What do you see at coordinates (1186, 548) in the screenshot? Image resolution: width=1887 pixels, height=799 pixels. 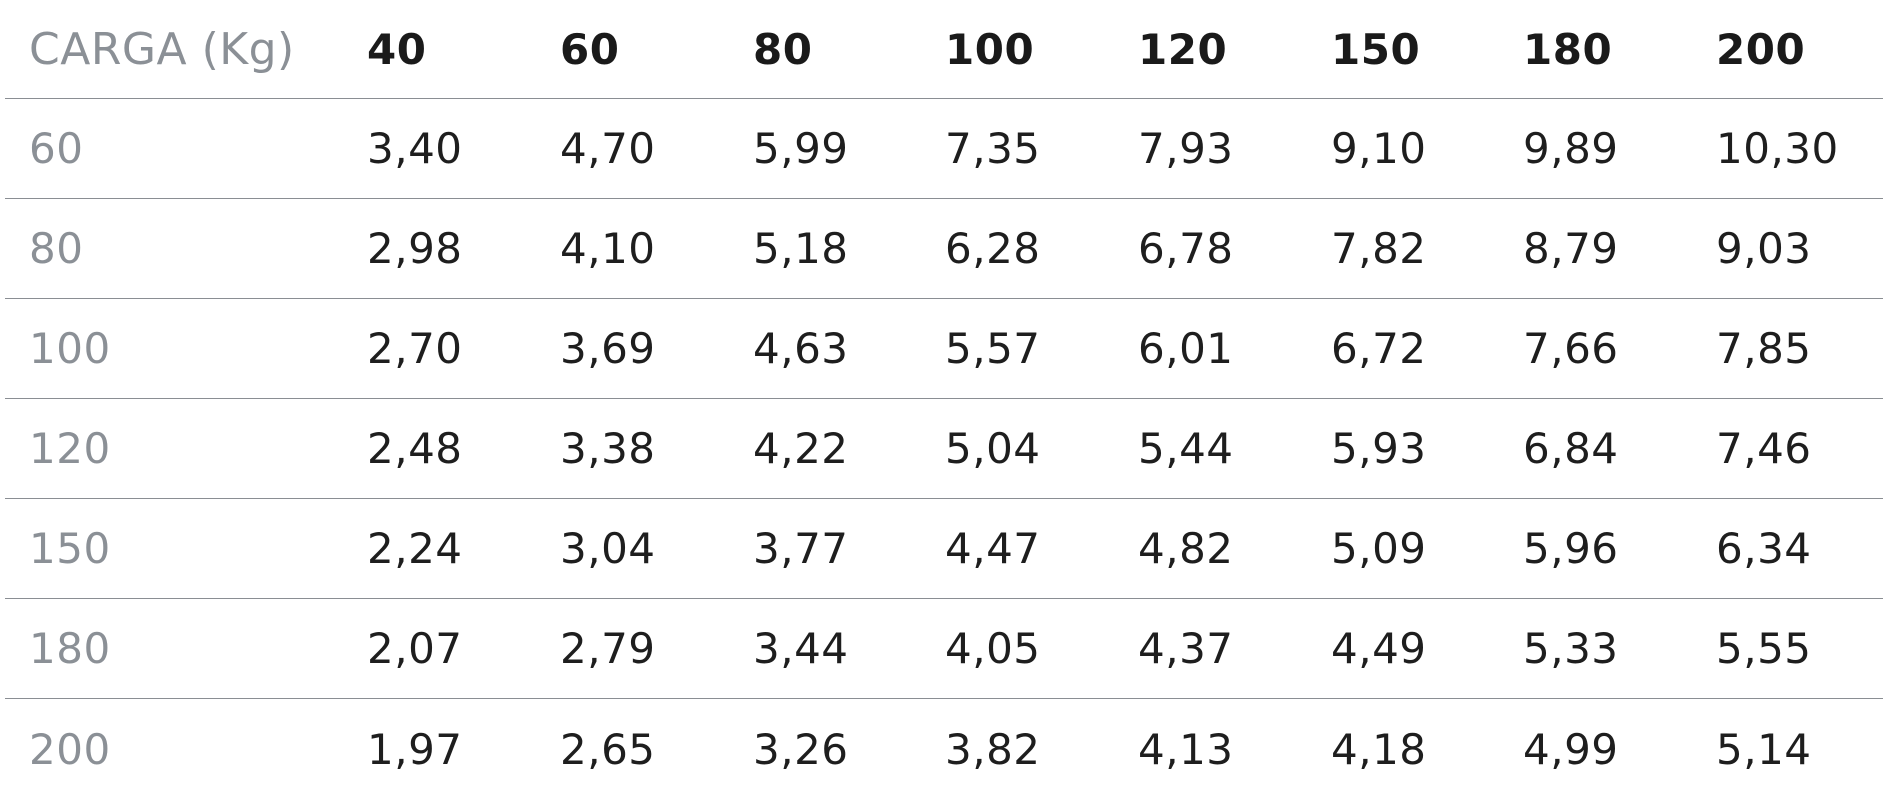 I see `table-cell: 4,82` at bounding box center [1186, 548].